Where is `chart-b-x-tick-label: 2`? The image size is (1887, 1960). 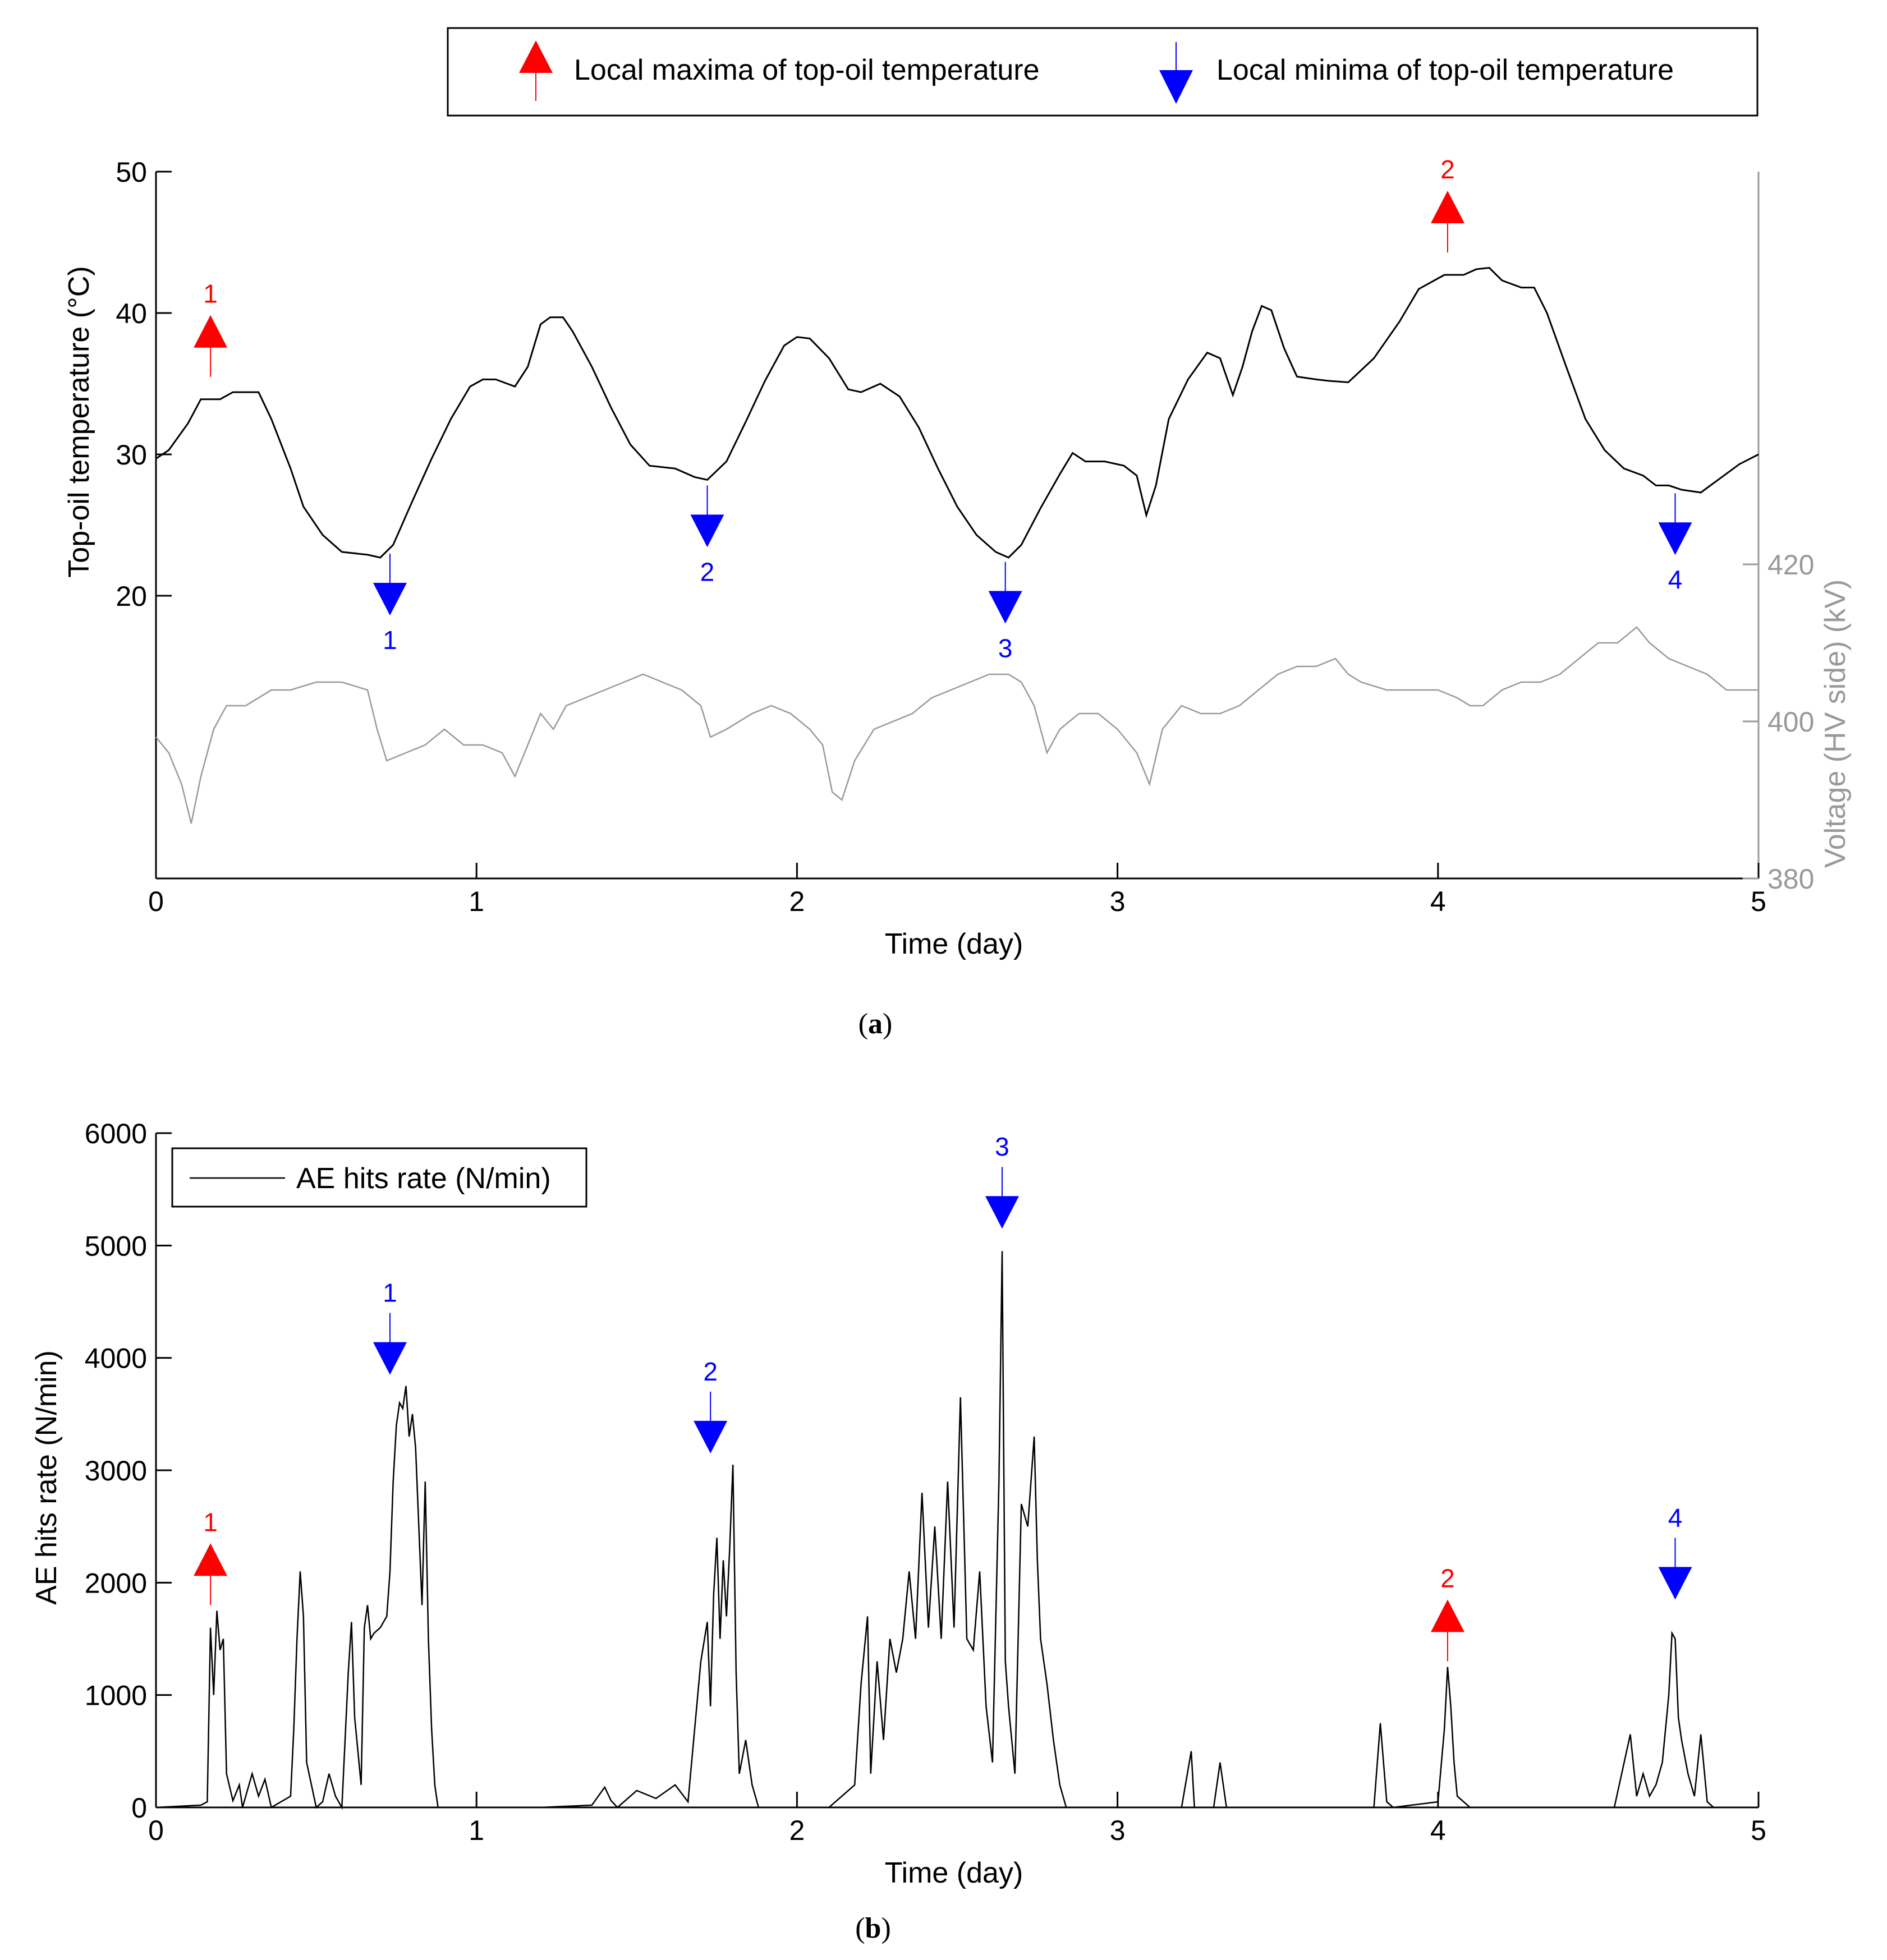 chart-b-x-tick-label: 2 is located at coordinates (797, 1830).